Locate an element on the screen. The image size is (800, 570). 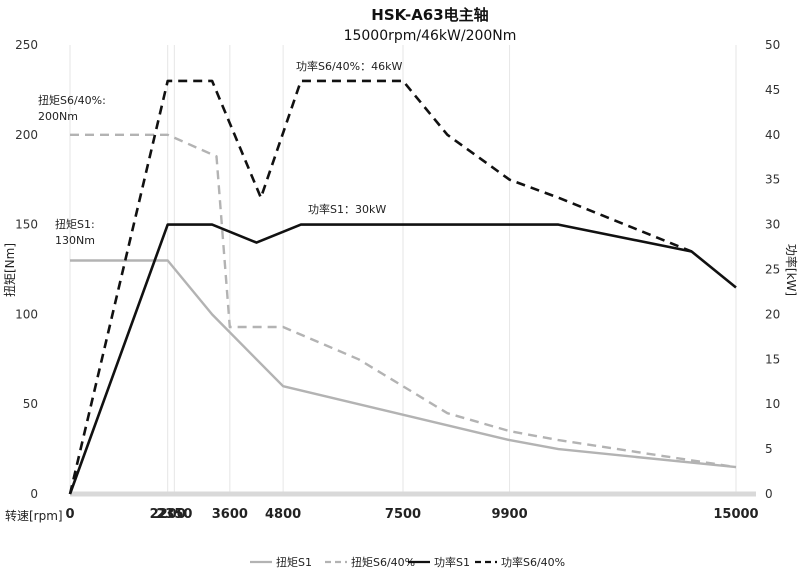
y-left-tick-label: 100 is located at coordinates (26, 314).